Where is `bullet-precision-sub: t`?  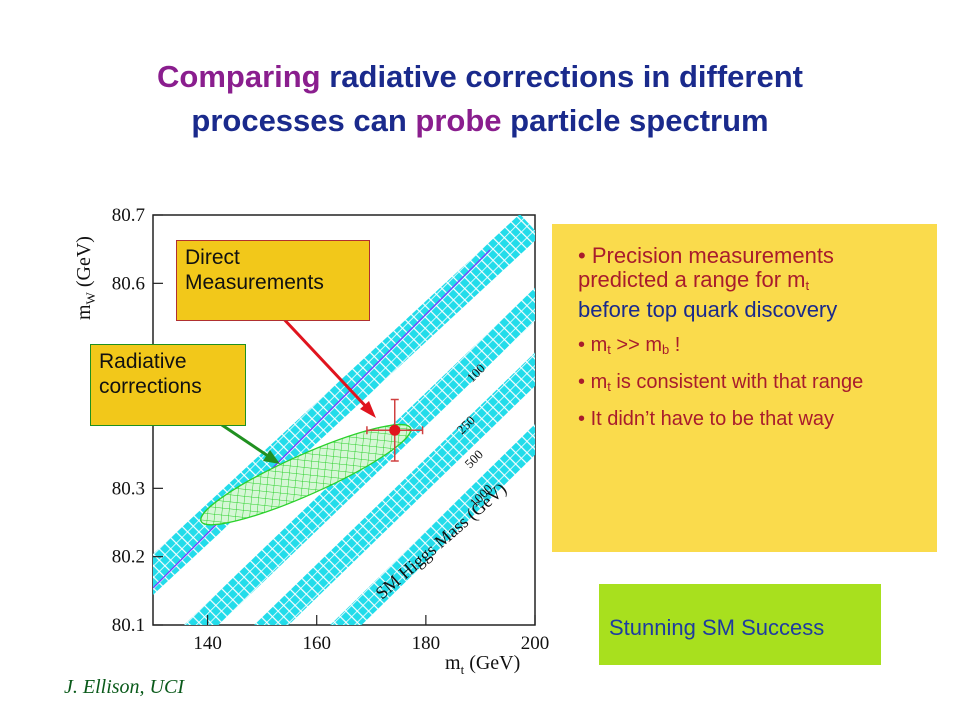
bullet-precision-sub: t is located at coordinates (807, 285).